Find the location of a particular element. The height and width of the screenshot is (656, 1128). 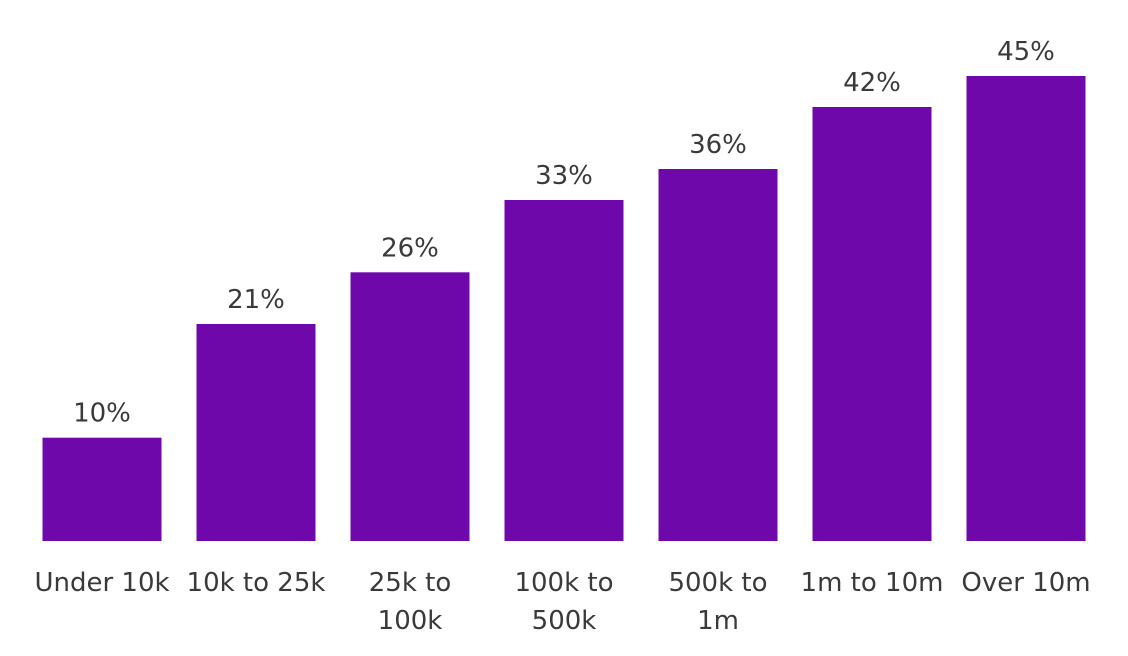

value-label-6: 42% is located at coordinates (872, 83).